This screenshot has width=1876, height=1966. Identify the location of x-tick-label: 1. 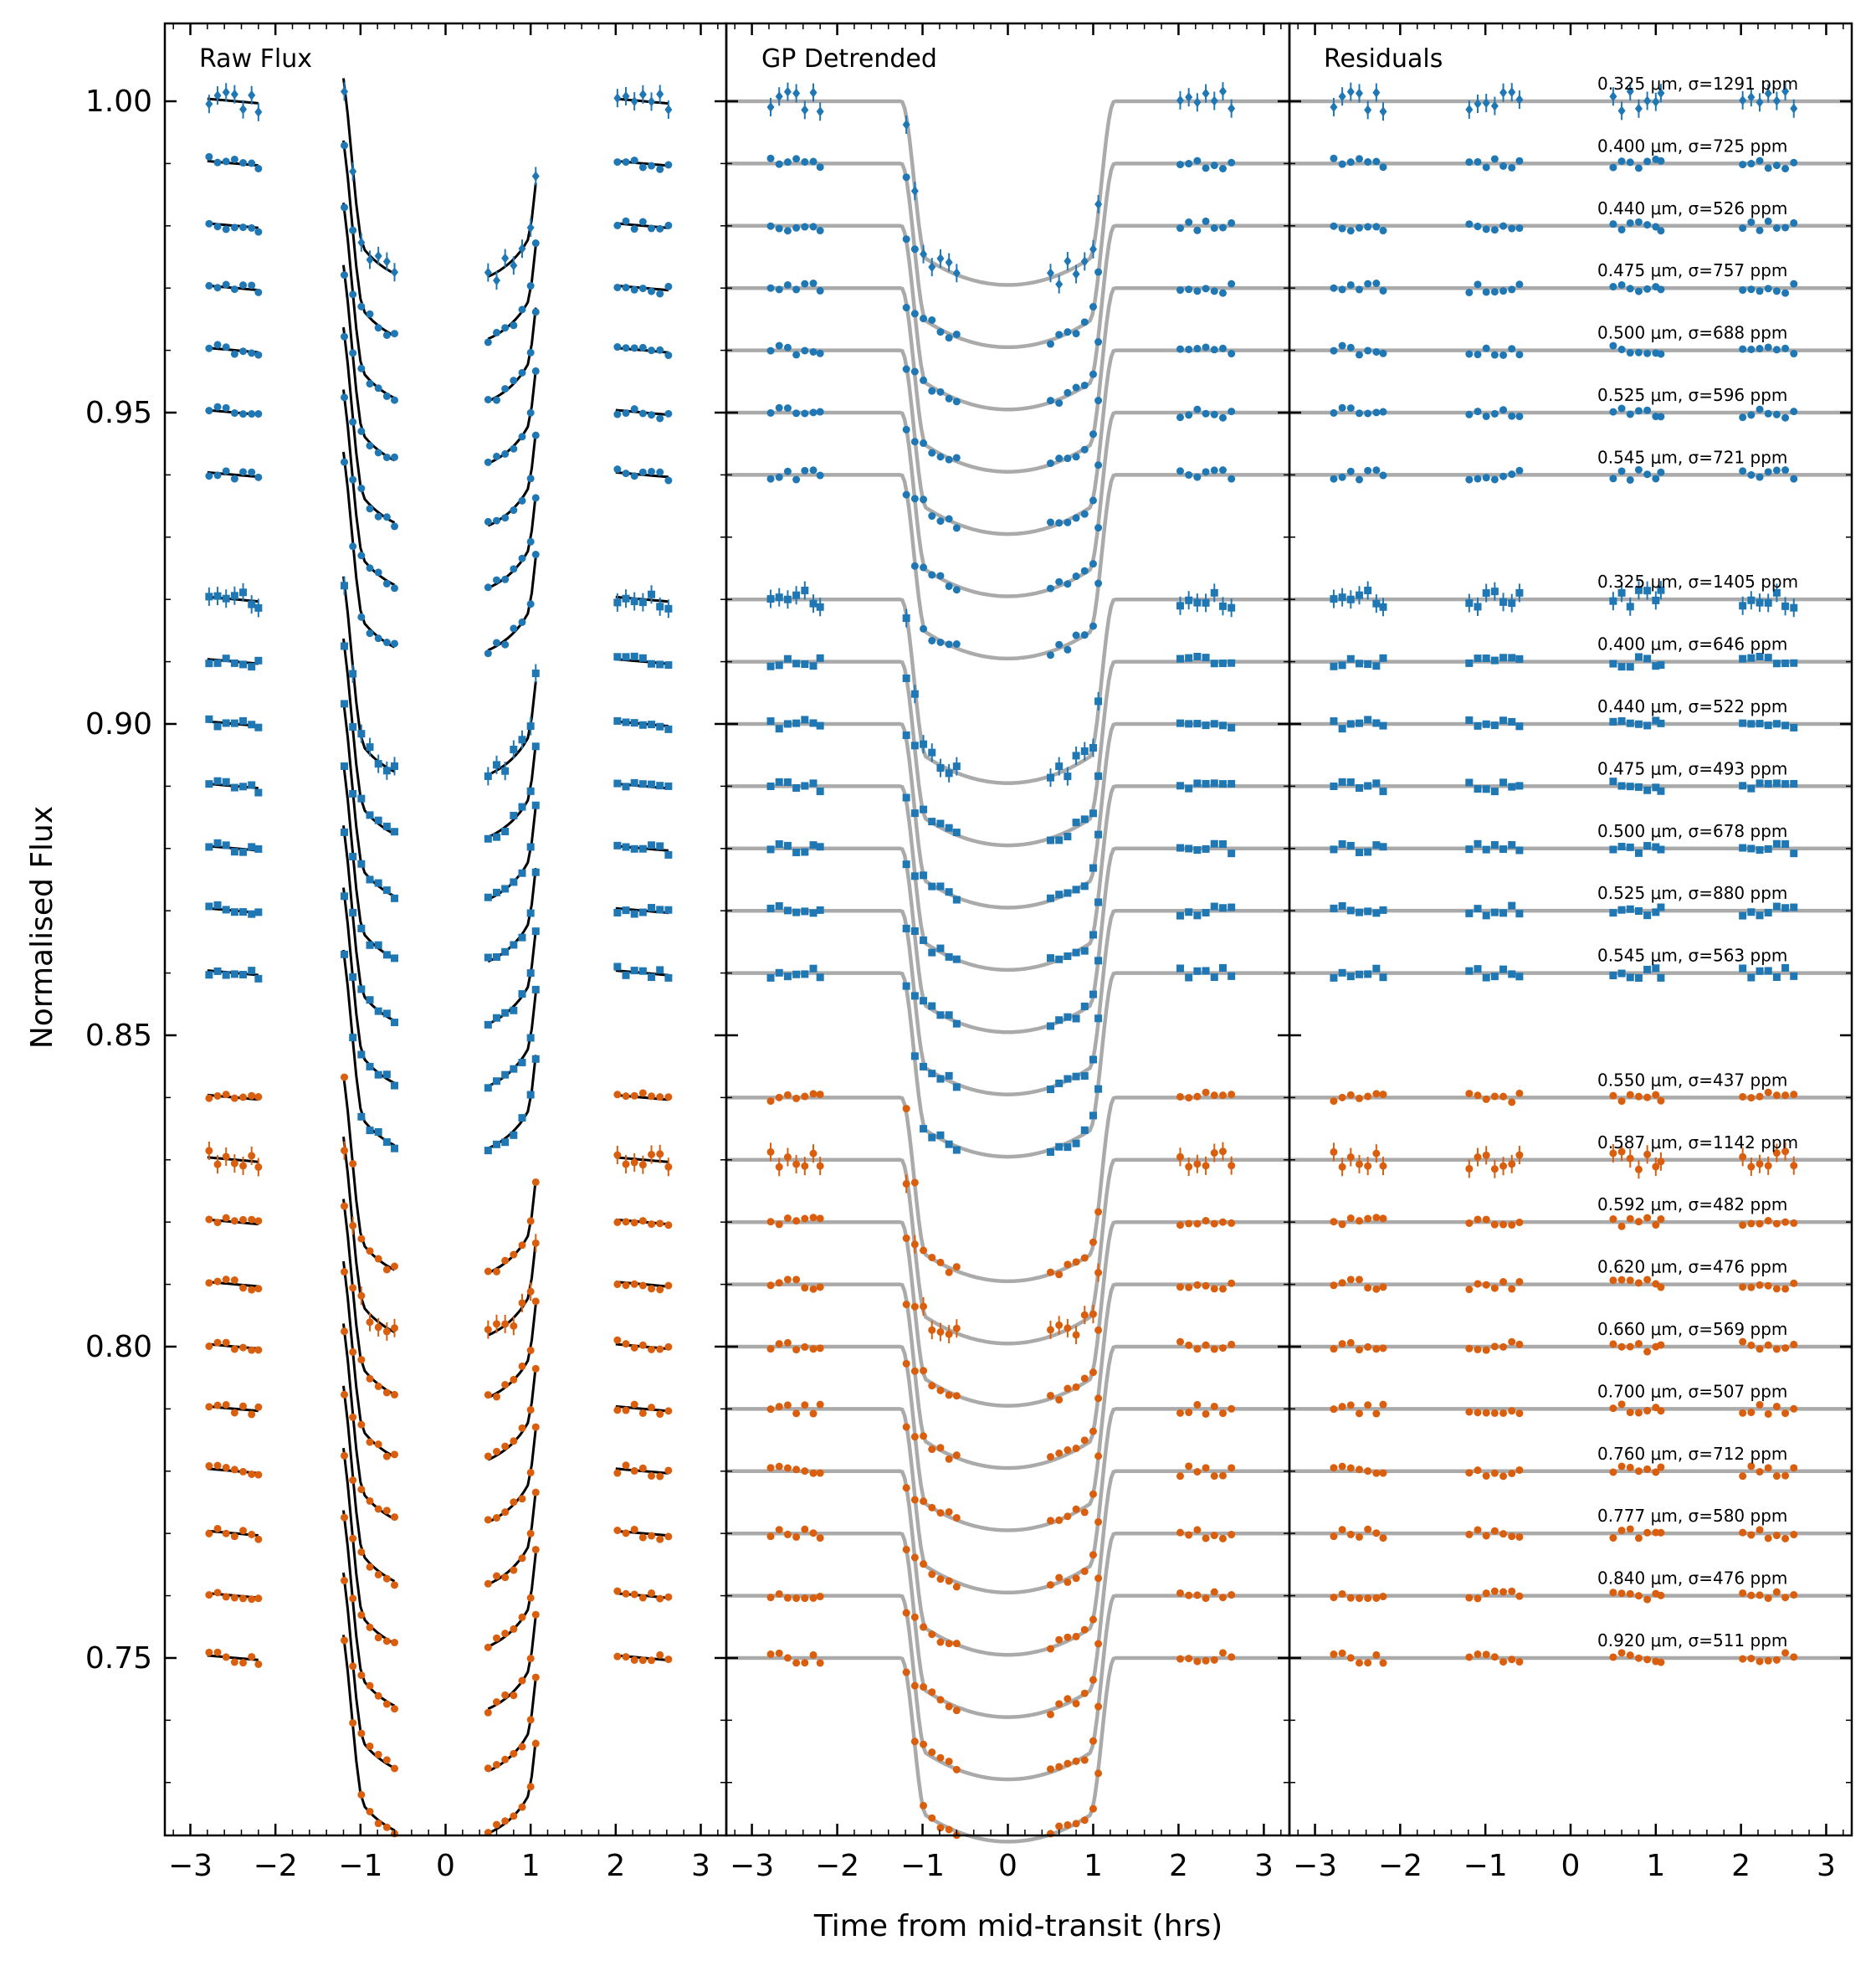
(1094, 1866).